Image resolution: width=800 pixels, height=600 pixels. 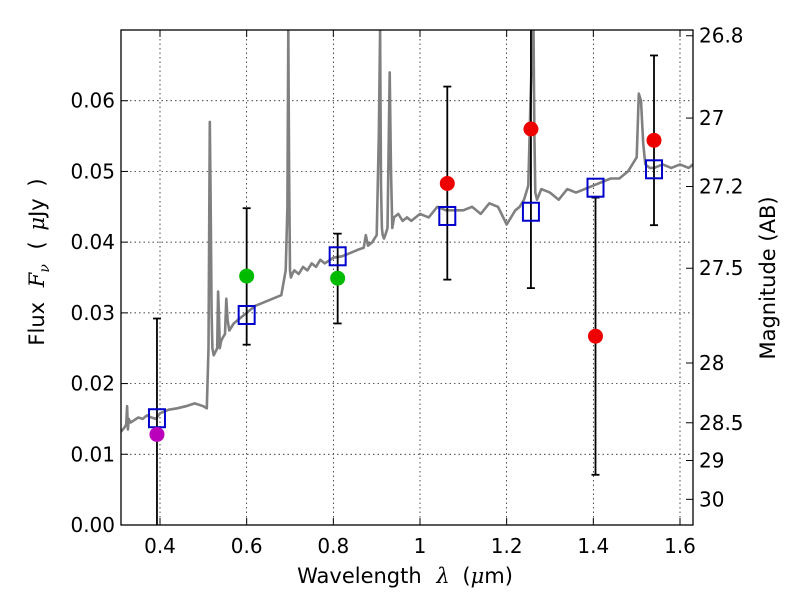 I want to click on y2-tick-label: 29, so click(x=711, y=461).